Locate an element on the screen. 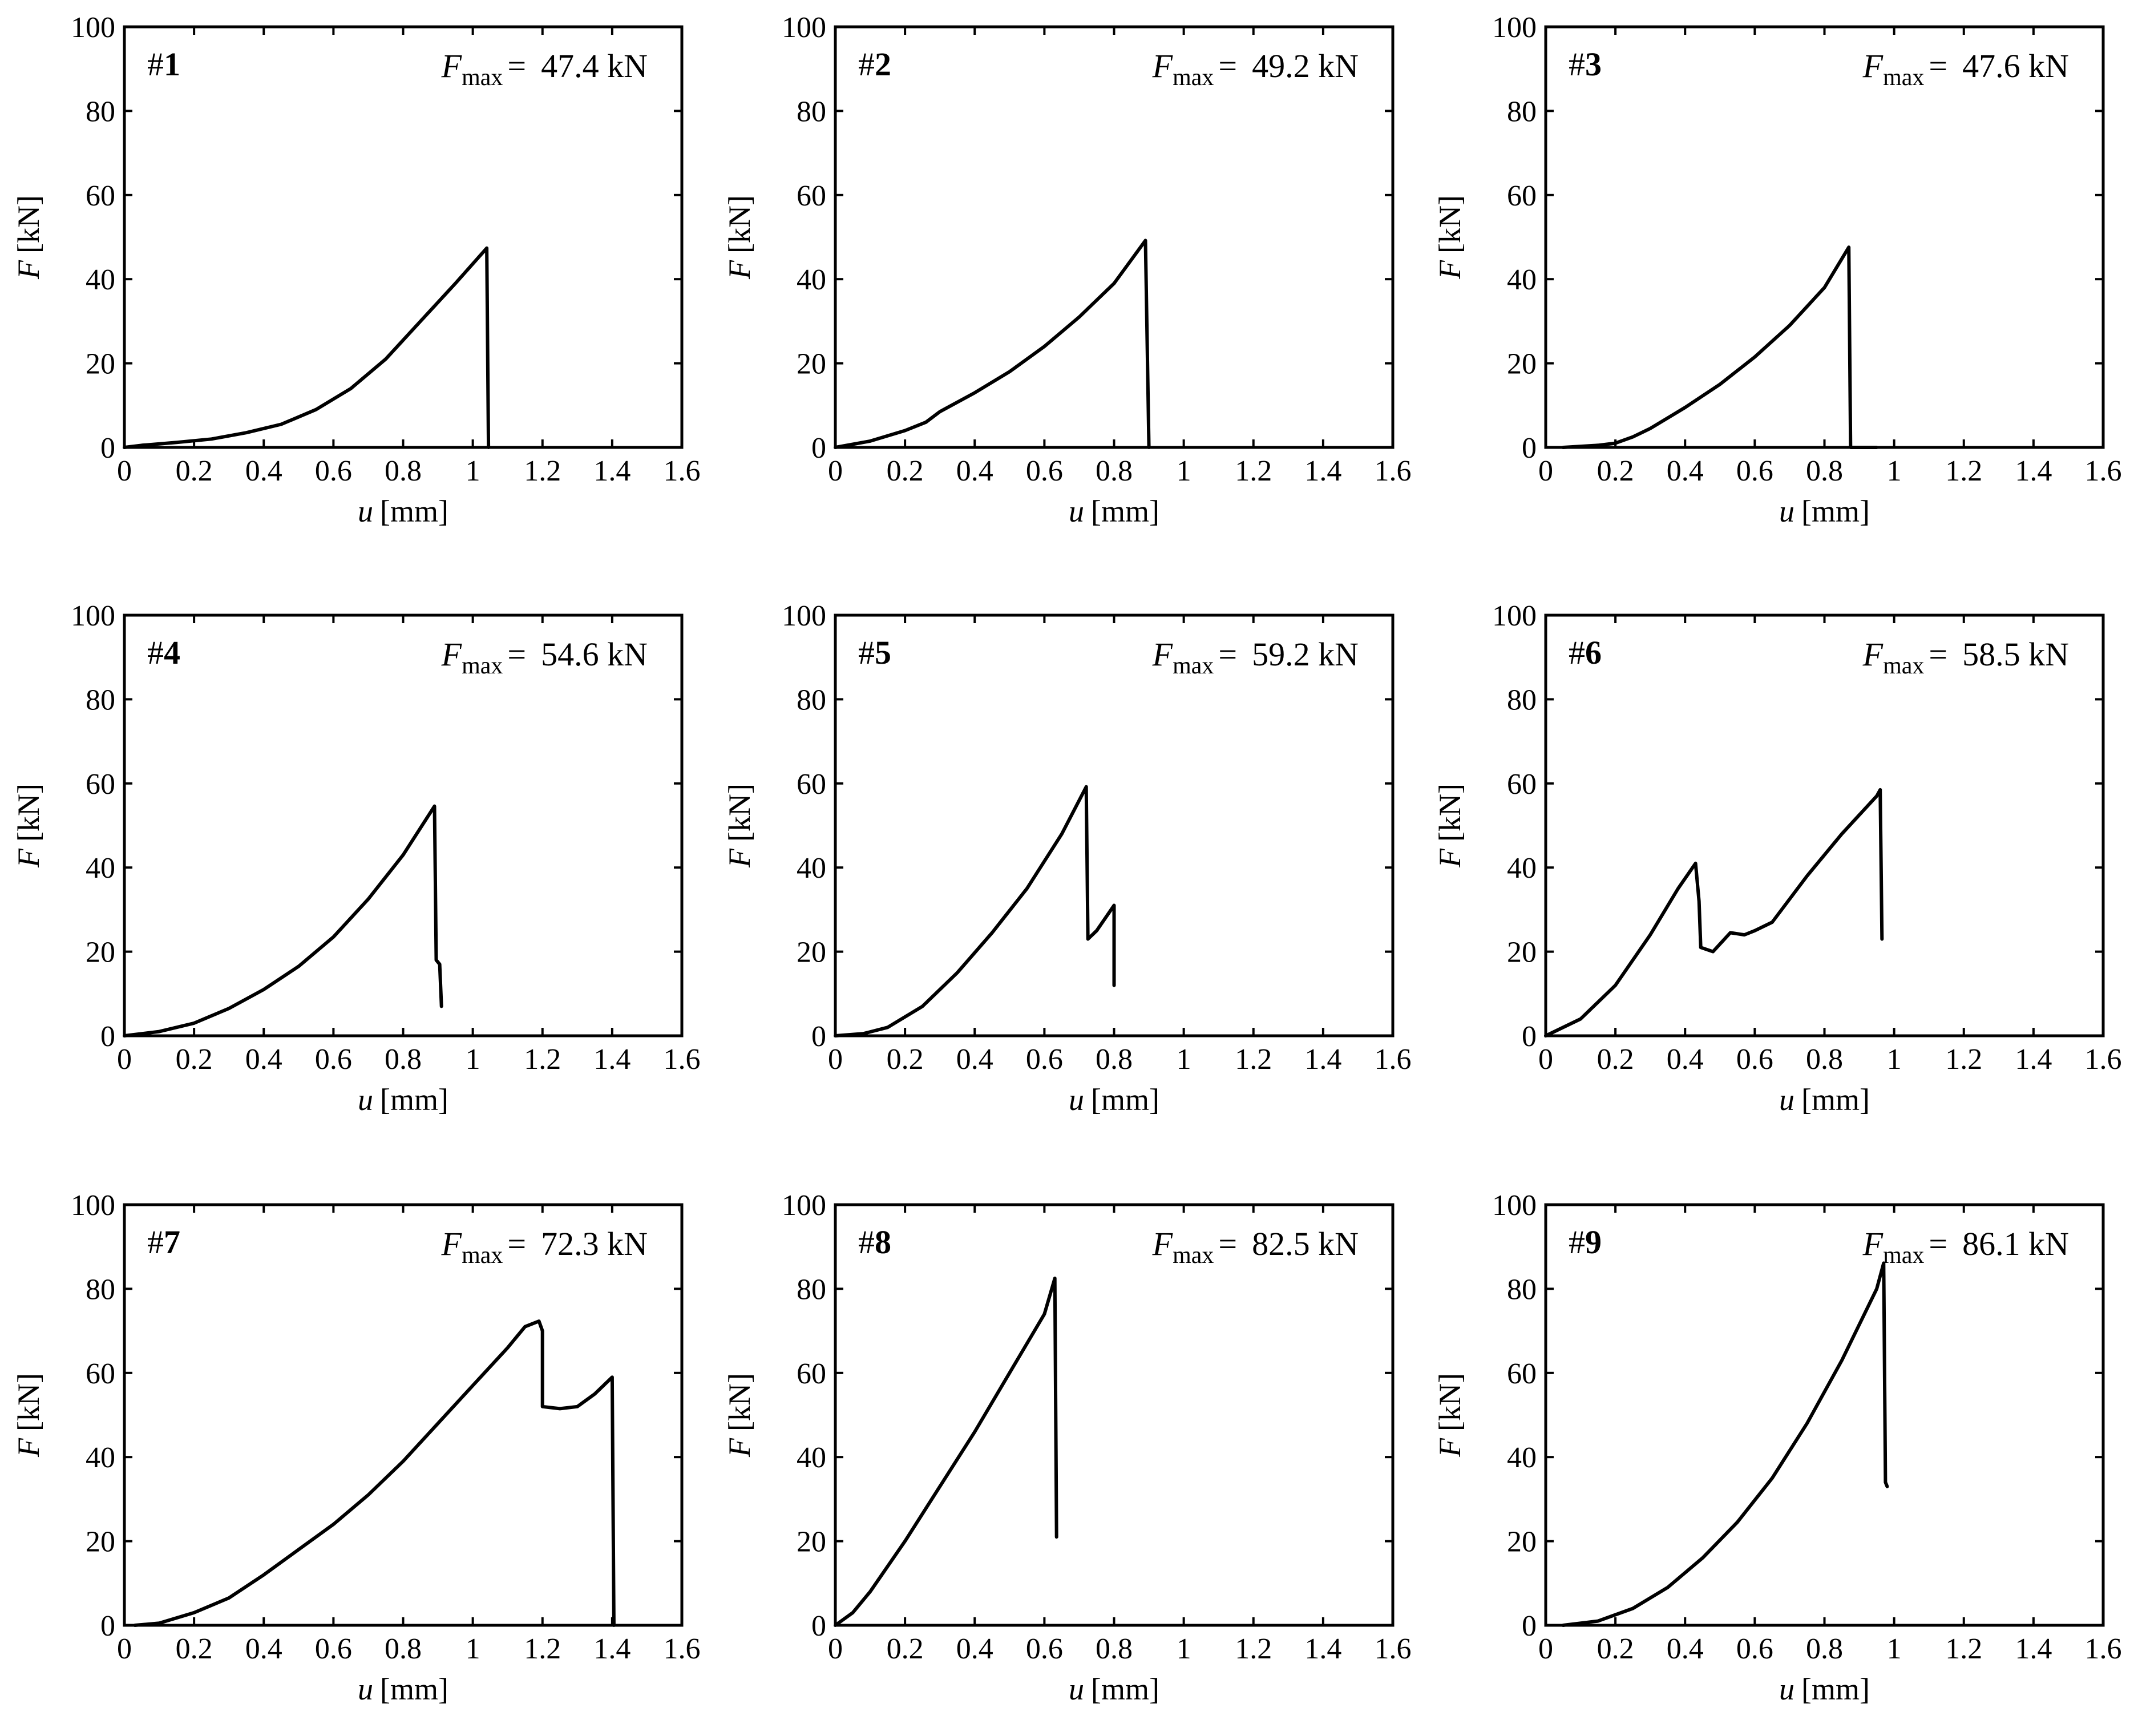  x-tick-label: 0.8 is located at coordinates (1114, 471).